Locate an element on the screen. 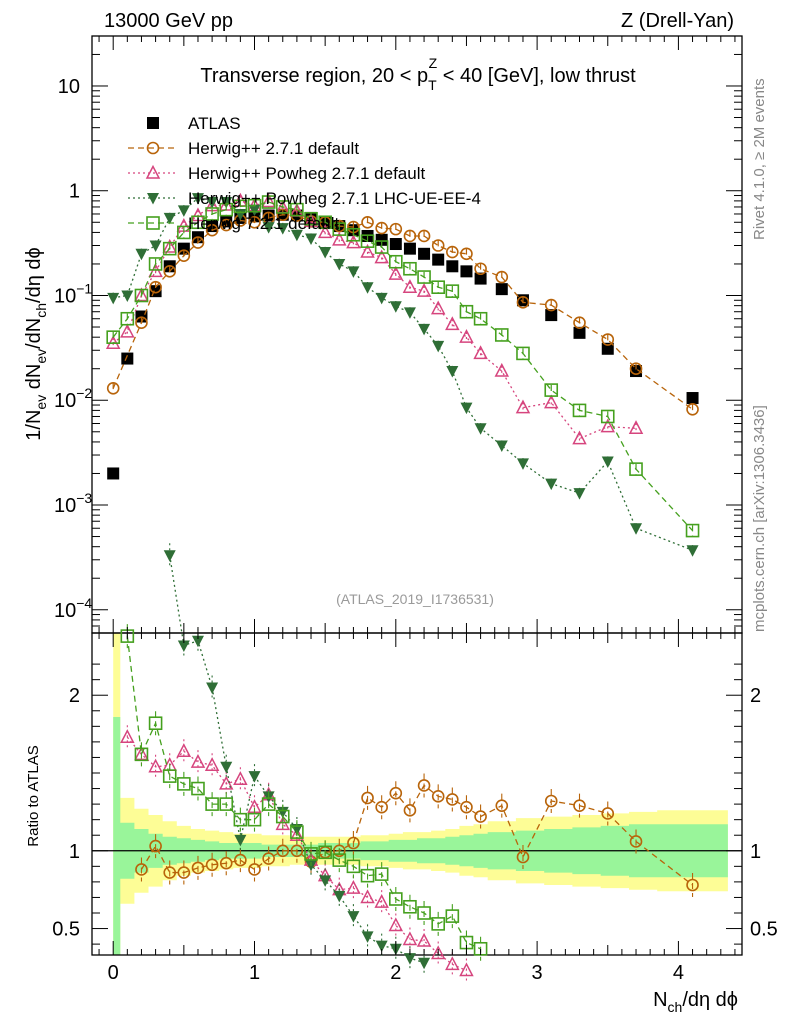 The width and height of the screenshot is (786, 1029). header-right: Z (Drell-Yan) is located at coordinates (677, 21).